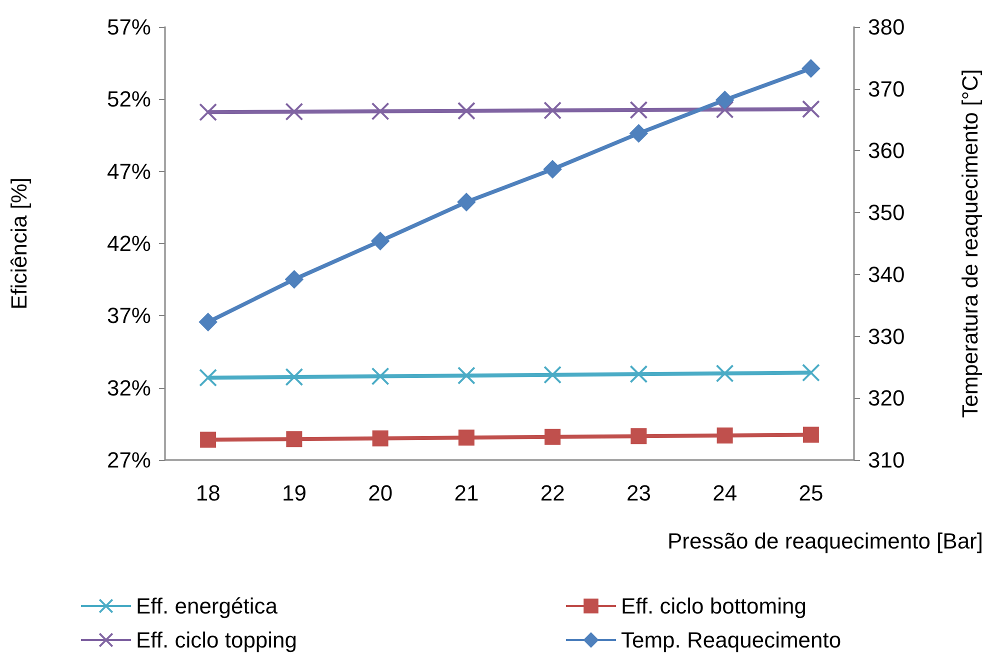  Describe the element at coordinates (128, 387) in the screenshot. I see `y-tick-label: 32%` at that location.